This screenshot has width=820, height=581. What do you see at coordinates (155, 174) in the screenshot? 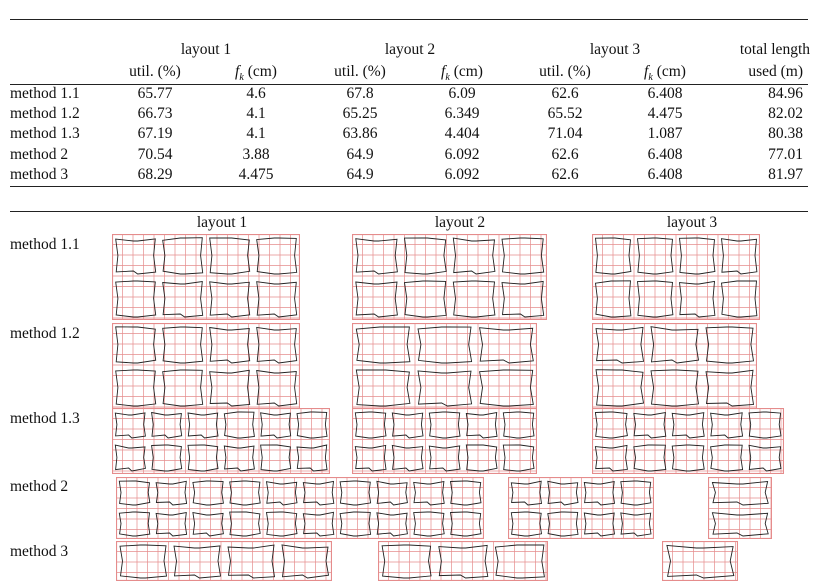
I see `table-cell-u1: 68.29` at bounding box center [155, 174].